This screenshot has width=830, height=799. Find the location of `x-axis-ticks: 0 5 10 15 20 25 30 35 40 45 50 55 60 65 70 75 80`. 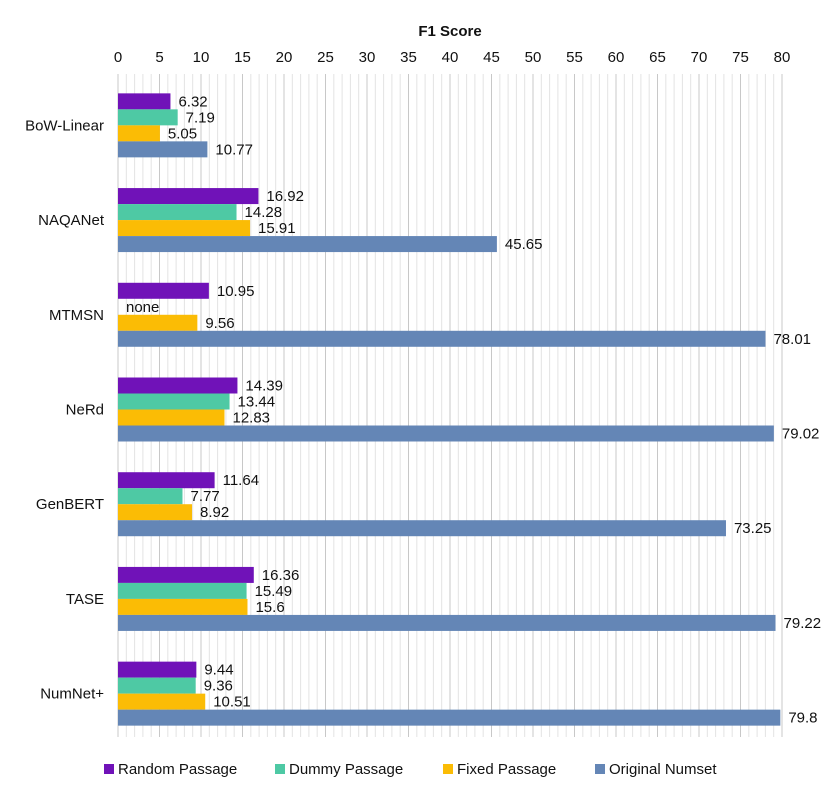

x-axis-ticks: 0 5 10 15 20 25 30 35 40 45 50 55 60 65 70 75 80 is located at coordinates (452, 57).